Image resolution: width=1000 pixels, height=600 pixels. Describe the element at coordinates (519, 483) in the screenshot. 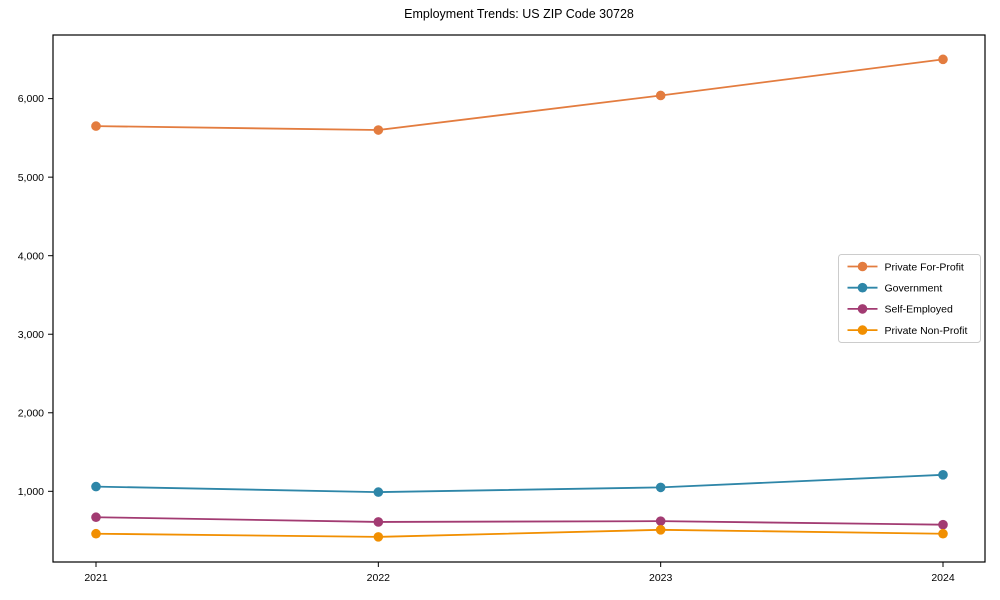

I see `series-line-government` at that location.